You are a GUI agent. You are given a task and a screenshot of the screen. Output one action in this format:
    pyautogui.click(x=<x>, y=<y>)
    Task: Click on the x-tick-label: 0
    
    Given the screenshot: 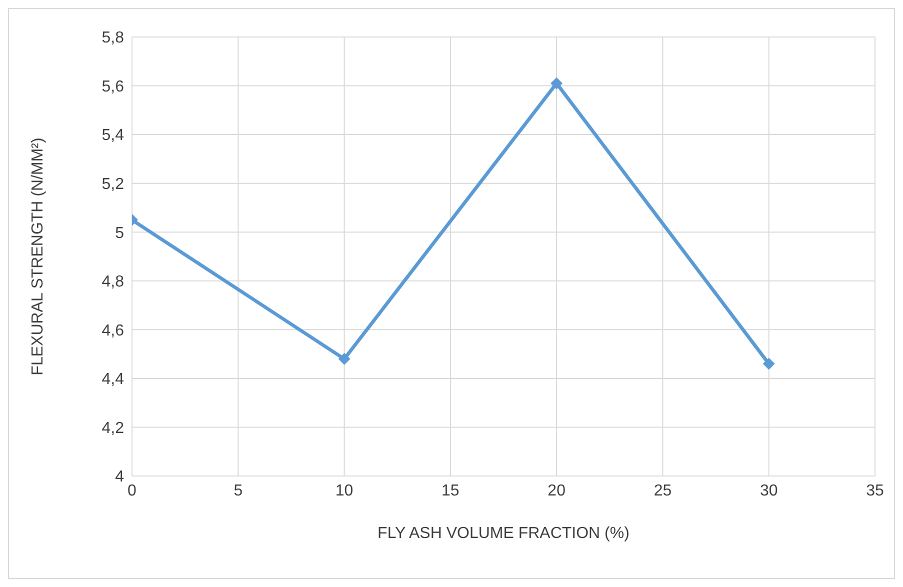 What is the action you would take?
    pyautogui.click(x=132, y=491)
    